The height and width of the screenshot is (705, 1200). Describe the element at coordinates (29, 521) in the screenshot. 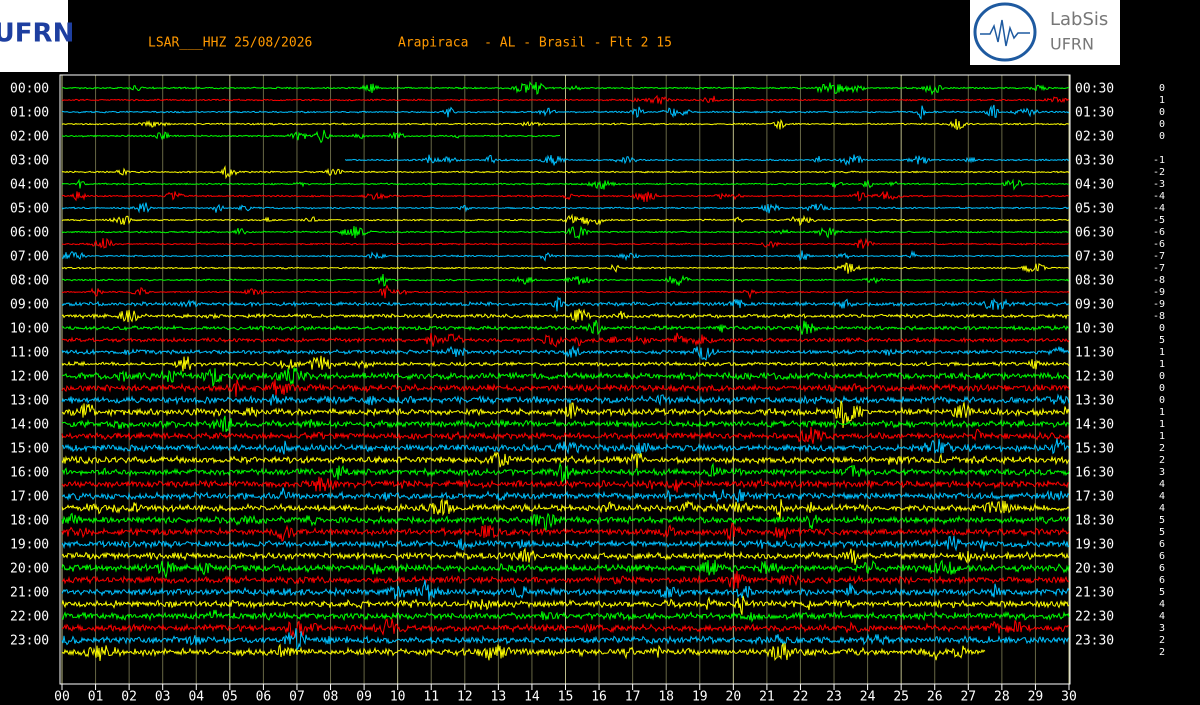

I see `left-time-label: 18:00` at that location.